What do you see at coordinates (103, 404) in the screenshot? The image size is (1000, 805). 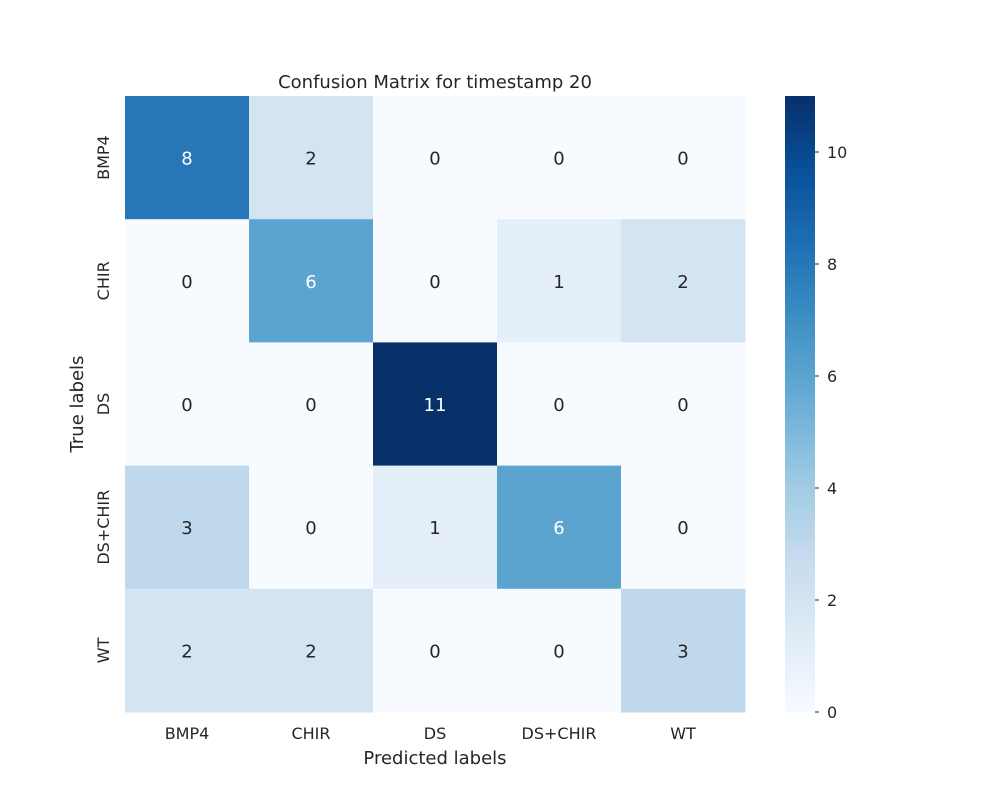 I see `y-tick-label: DS` at bounding box center [103, 404].